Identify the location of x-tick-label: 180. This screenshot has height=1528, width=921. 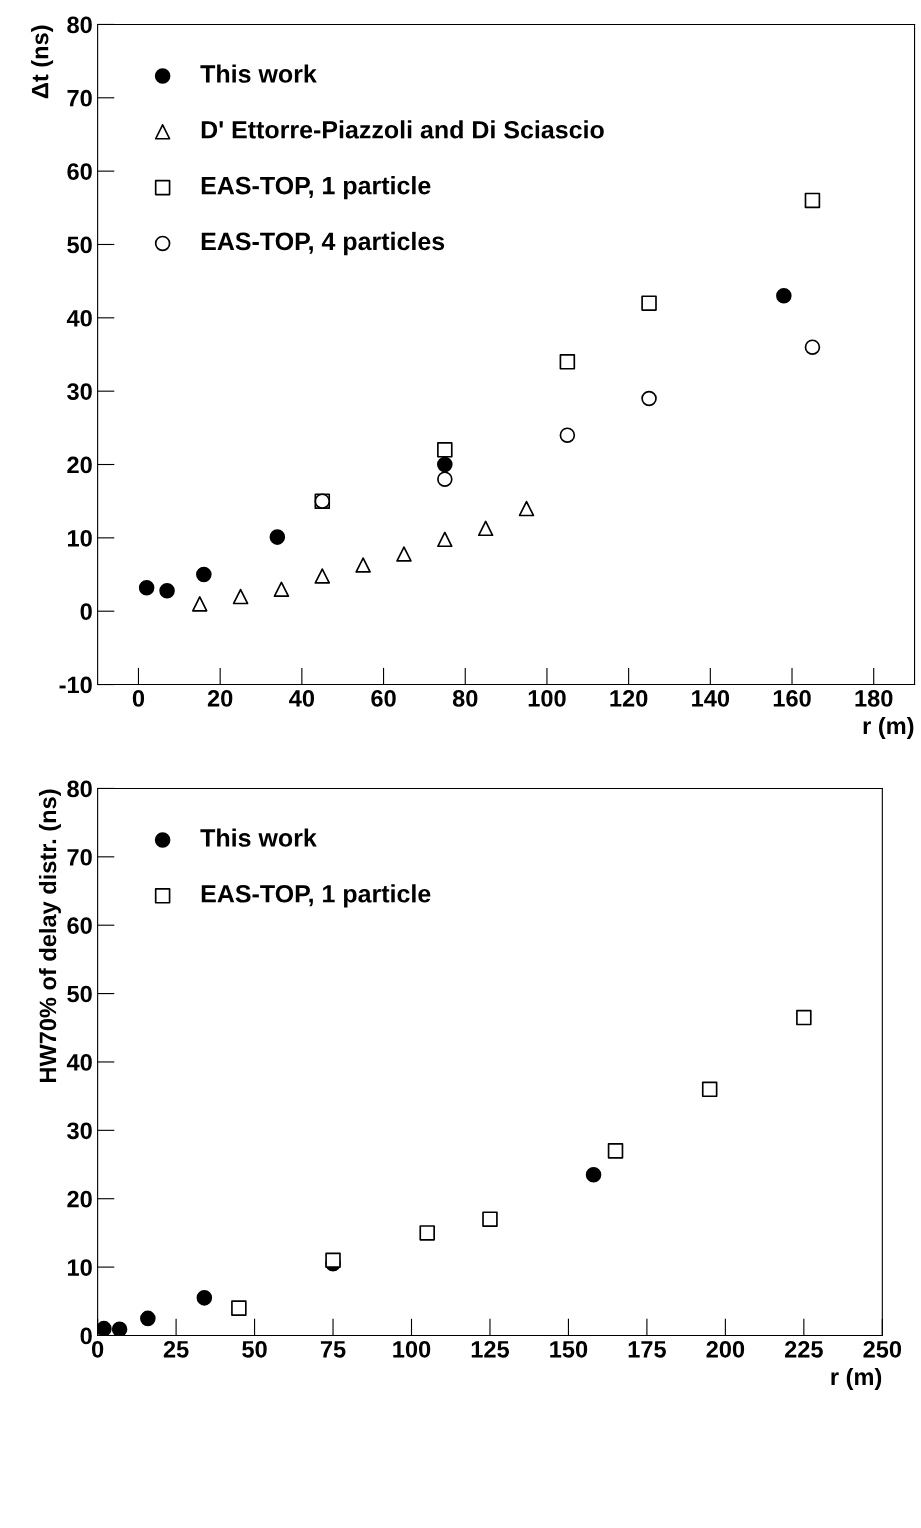
(874, 698).